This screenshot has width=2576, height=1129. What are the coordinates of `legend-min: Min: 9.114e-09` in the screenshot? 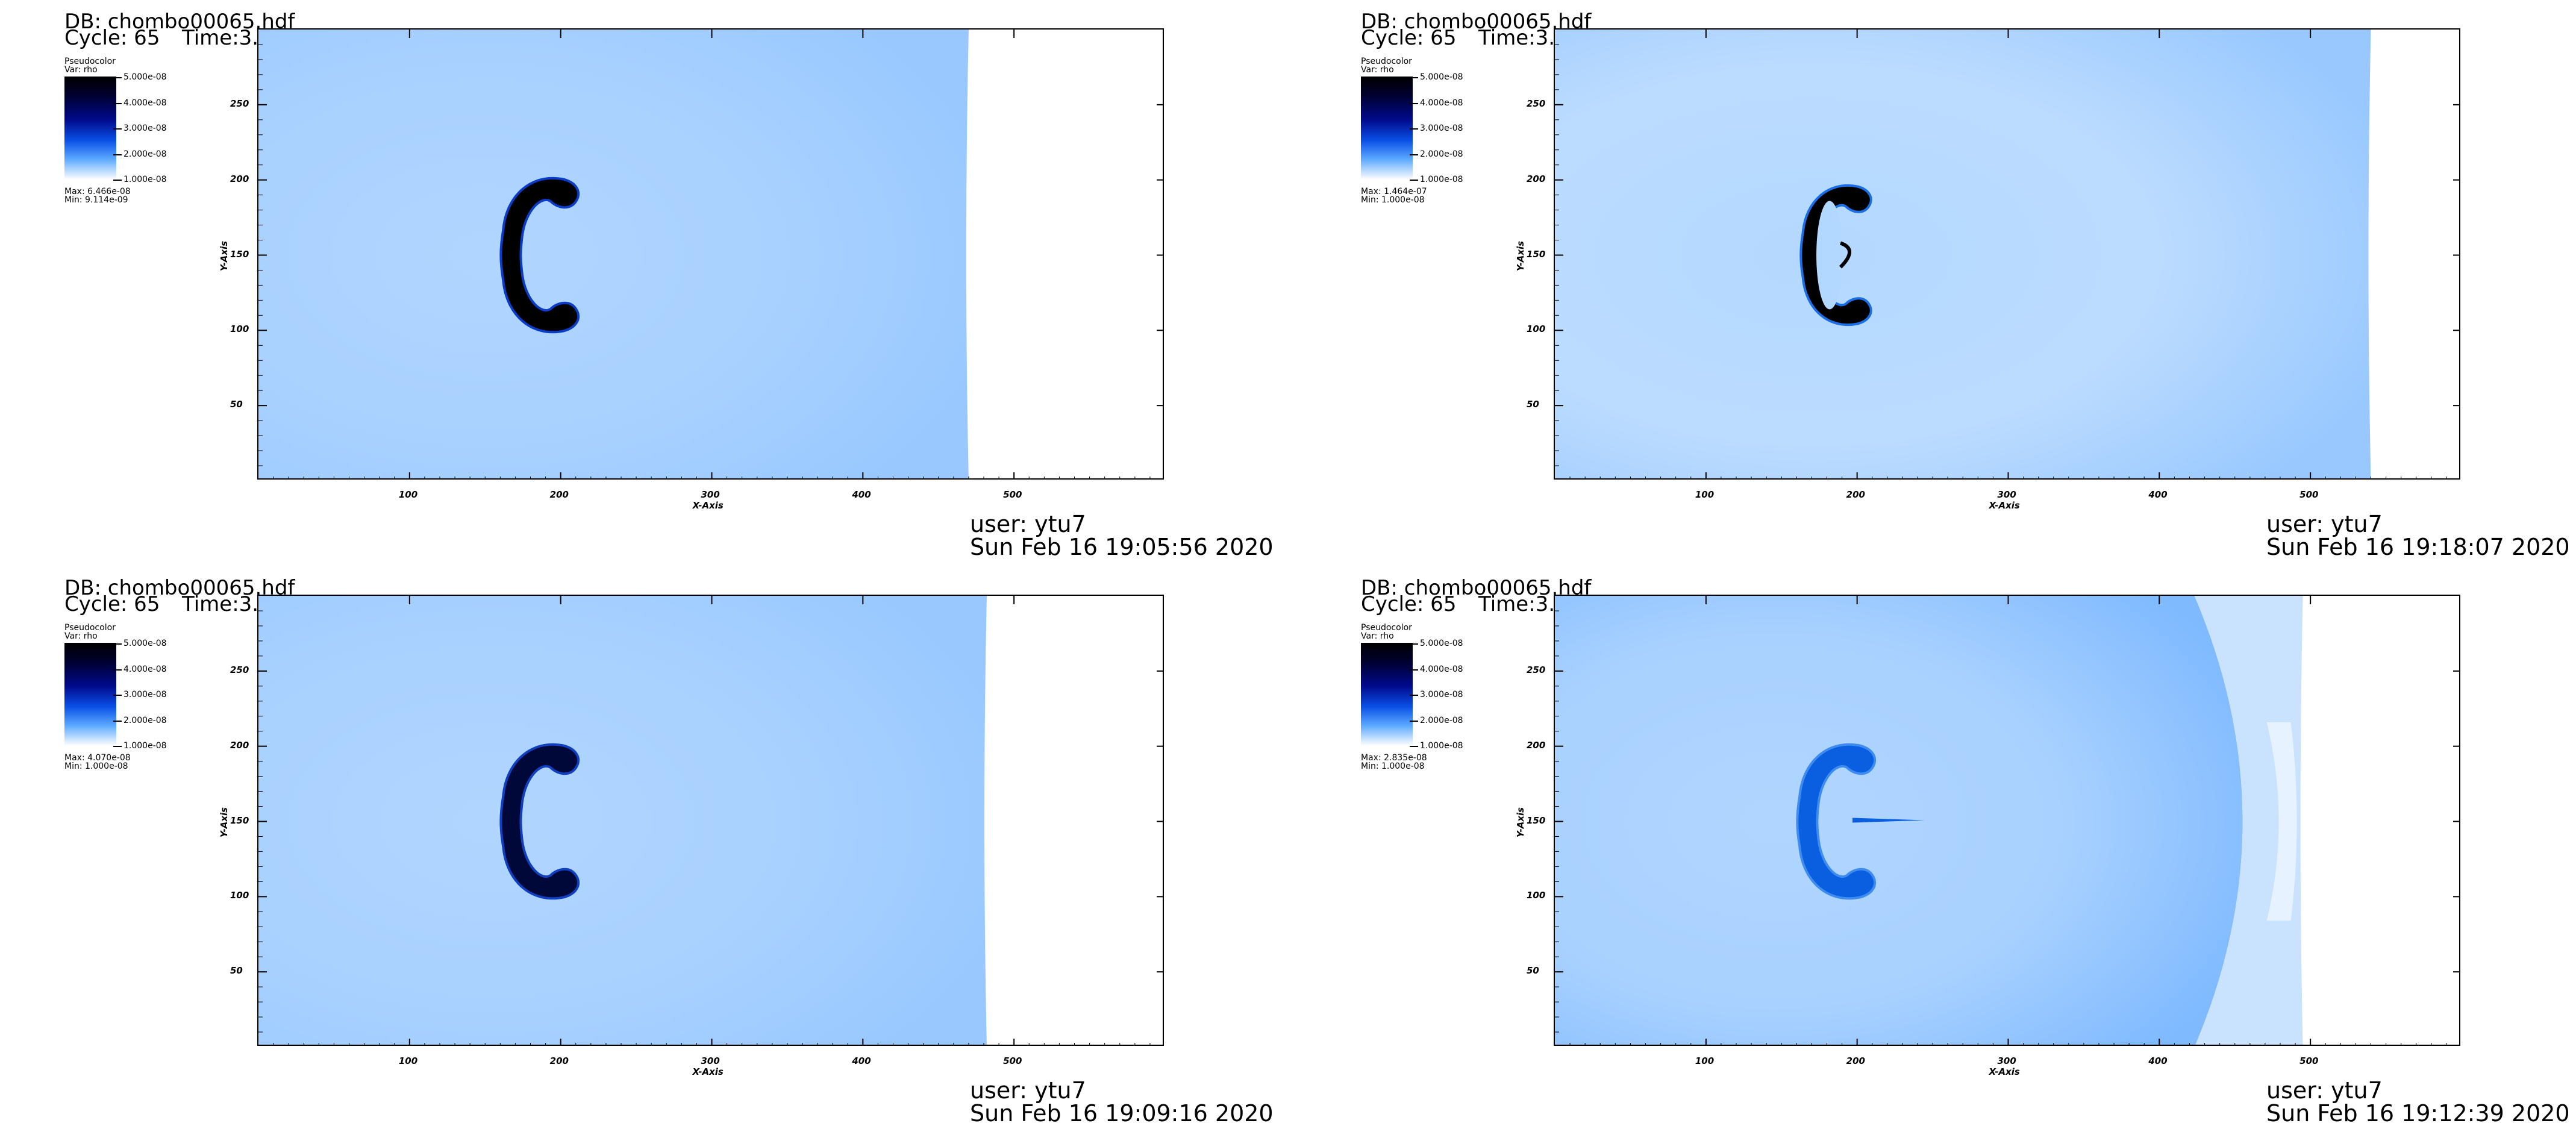 It's located at (96, 200).